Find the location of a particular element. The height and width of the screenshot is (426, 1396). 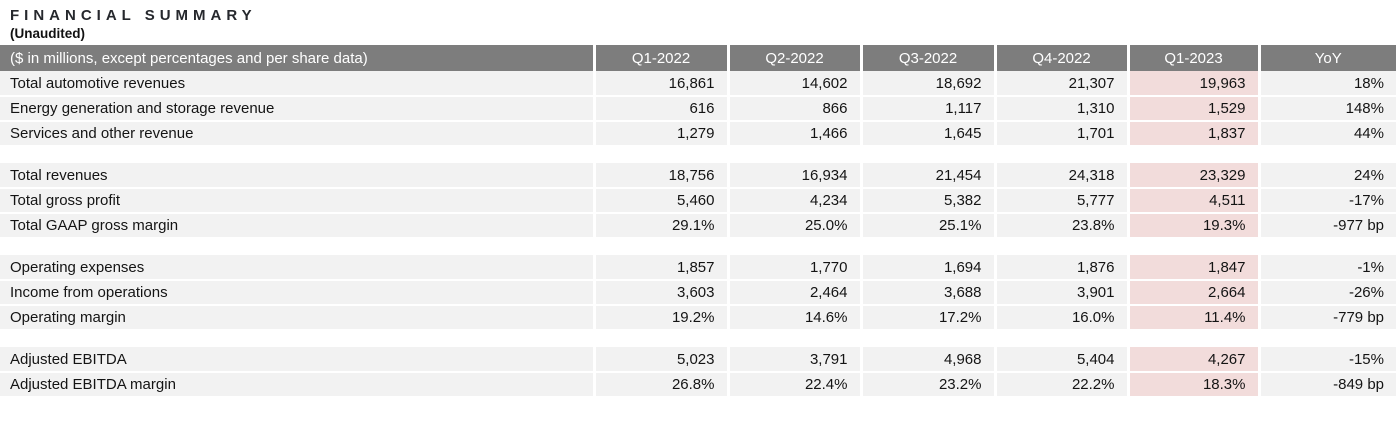

cell-q4-2022: 1,701 is located at coordinates (1060, 134).